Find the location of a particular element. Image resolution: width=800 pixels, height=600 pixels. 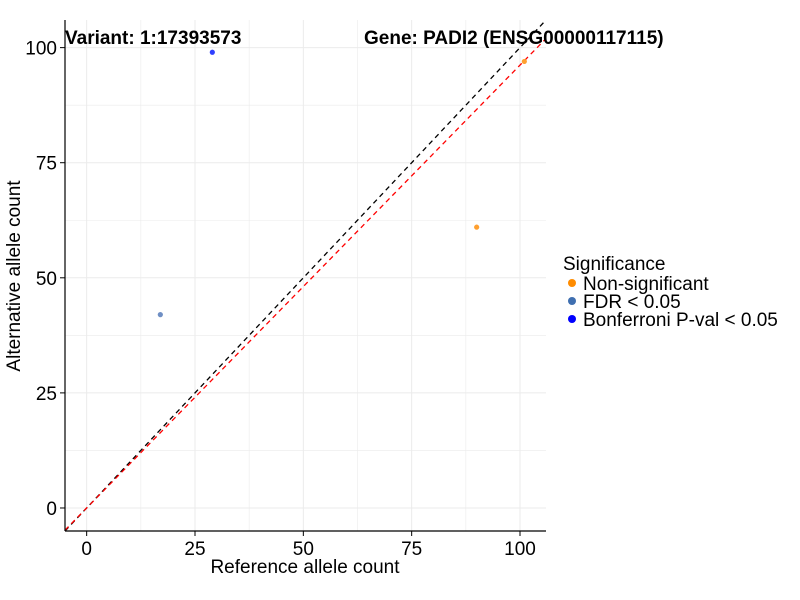

legend-label: Non-significant is located at coordinates (646, 284).